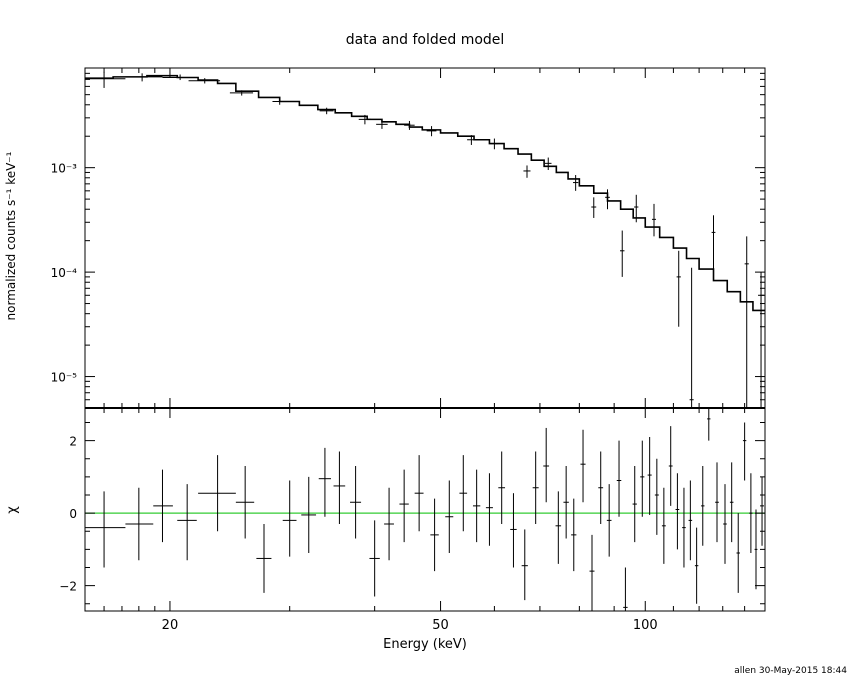 The height and width of the screenshot is (680, 850). What do you see at coordinates (425, 40) in the screenshot?
I see `chart-title: data and folded model` at bounding box center [425, 40].